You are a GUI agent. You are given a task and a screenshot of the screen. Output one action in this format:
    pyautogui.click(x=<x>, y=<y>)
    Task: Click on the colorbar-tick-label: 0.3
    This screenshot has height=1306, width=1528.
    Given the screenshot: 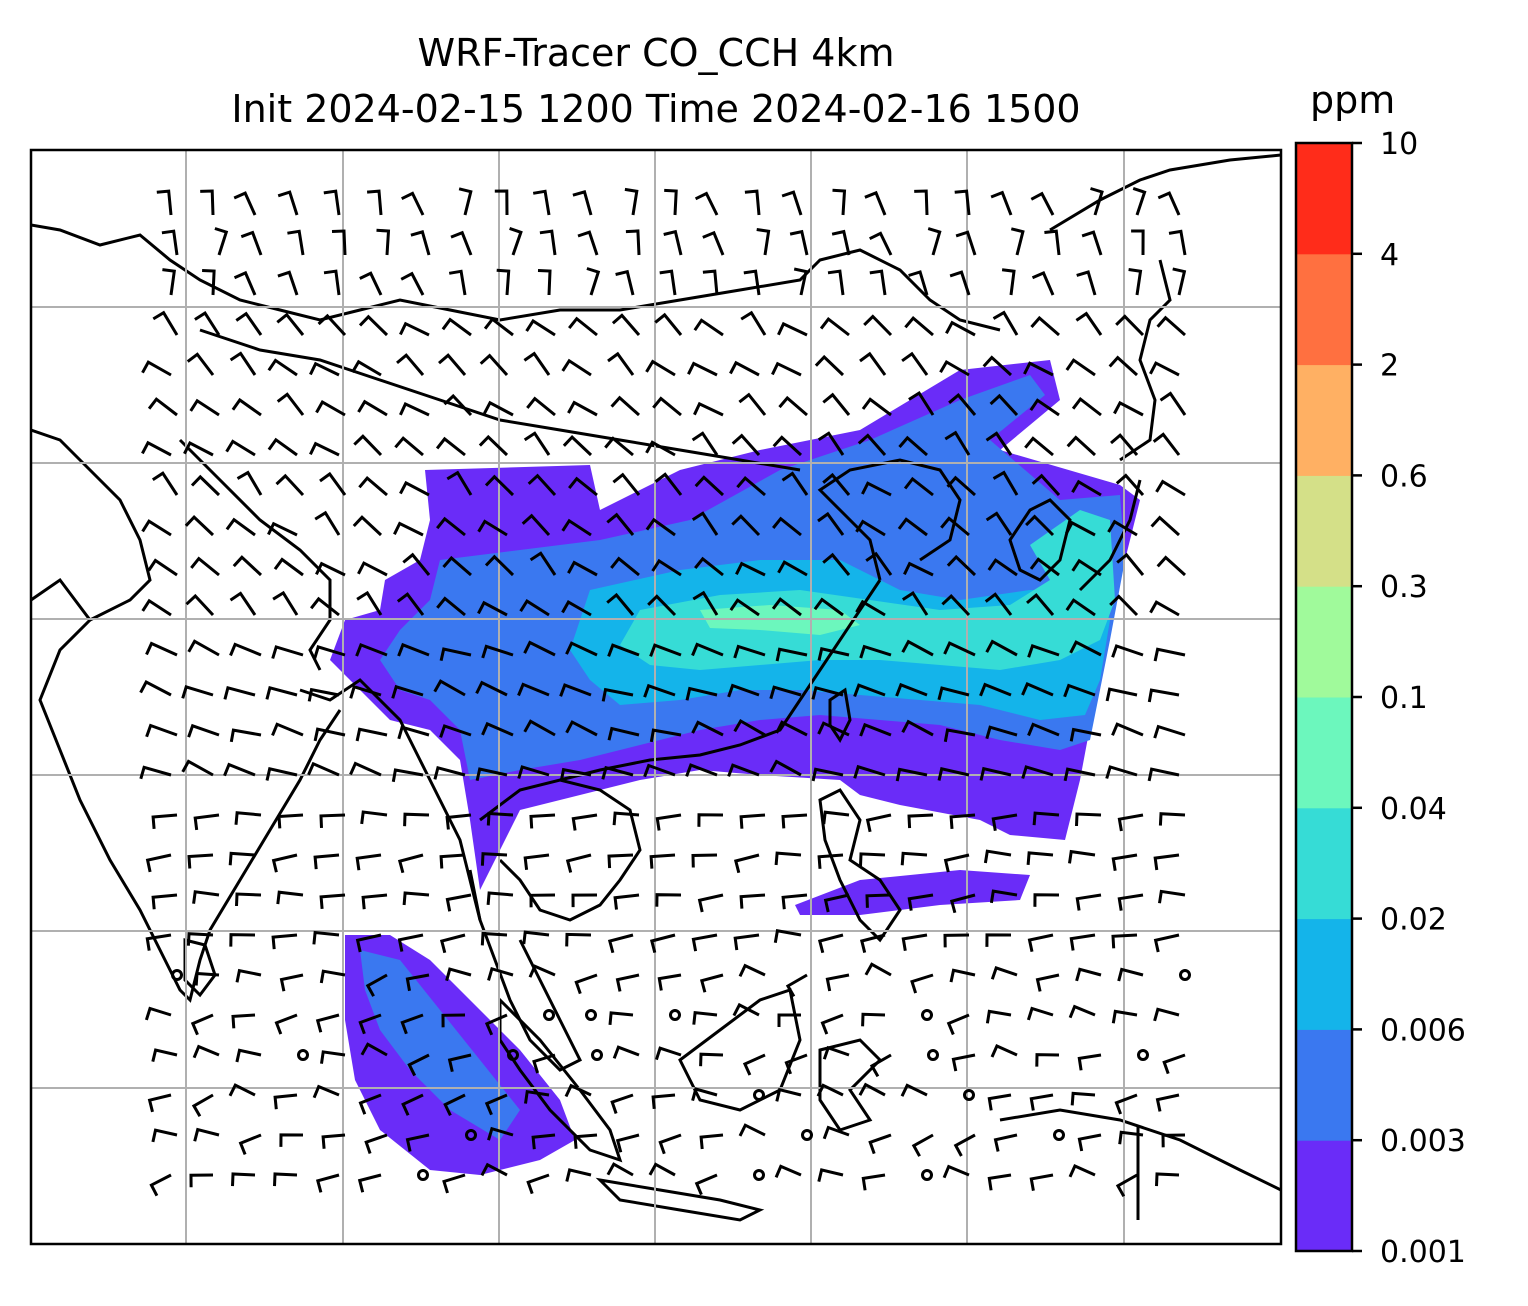 What is the action you would take?
    pyautogui.click(x=1404, y=587)
    